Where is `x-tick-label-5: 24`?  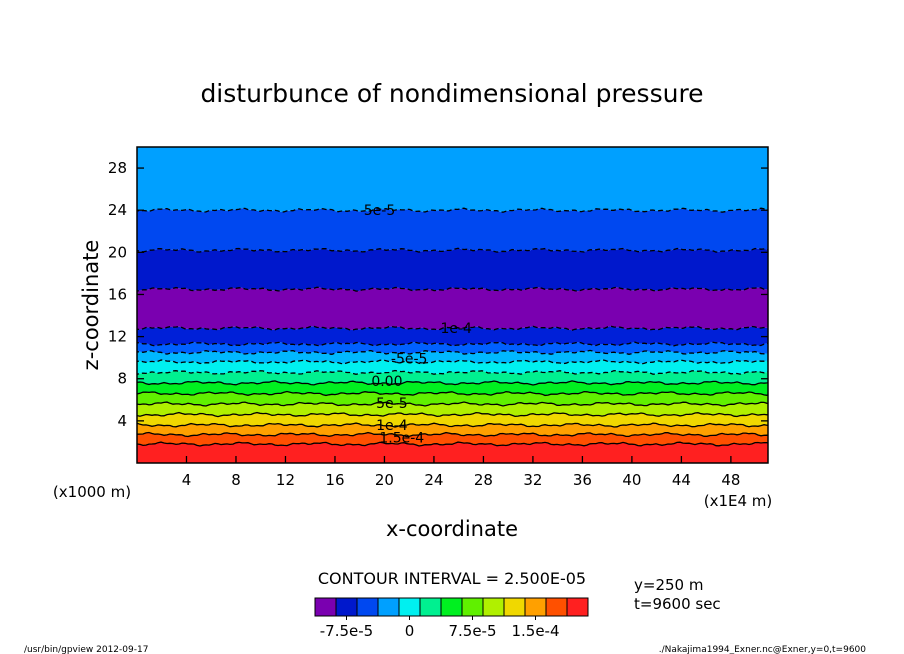 x-tick-label-5: 24 is located at coordinates (433, 480).